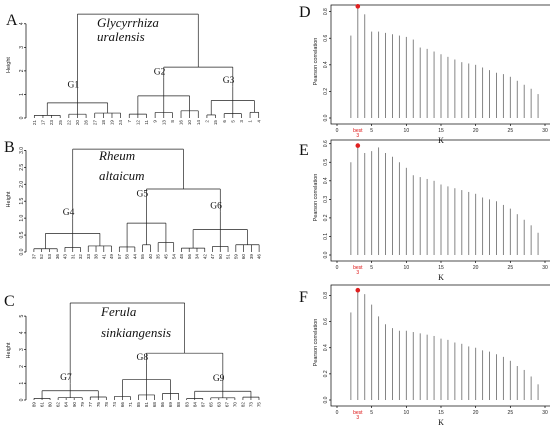 The width and height of the screenshot is (550, 427). What do you see at coordinates (216, 206) in the screenshot?
I see `group-label: G6` at bounding box center [216, 206].